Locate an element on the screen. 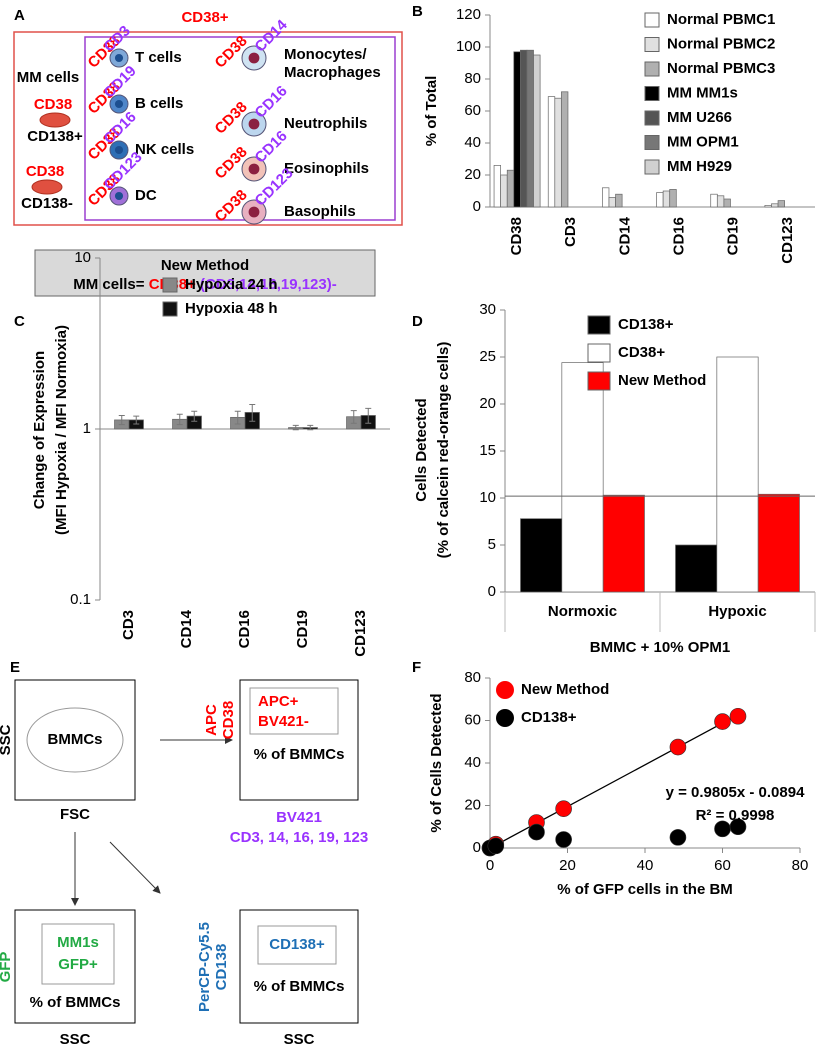  x-tick-label: 60 is located at coordinates (722, 865).